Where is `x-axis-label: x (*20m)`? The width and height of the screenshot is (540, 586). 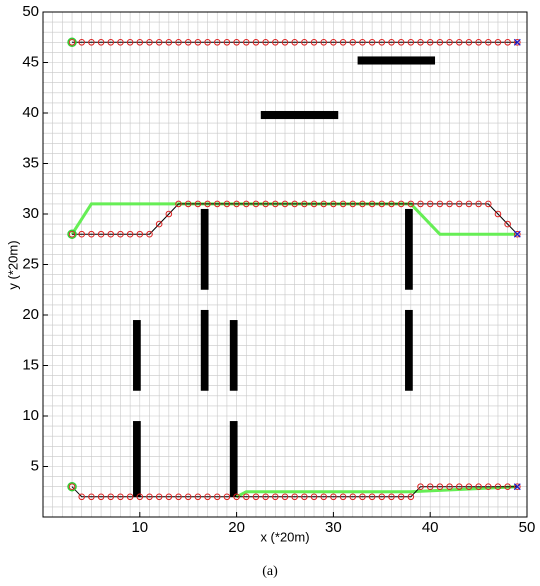 x-axis-label: x (*20m) is located at coordinates (284, 536).